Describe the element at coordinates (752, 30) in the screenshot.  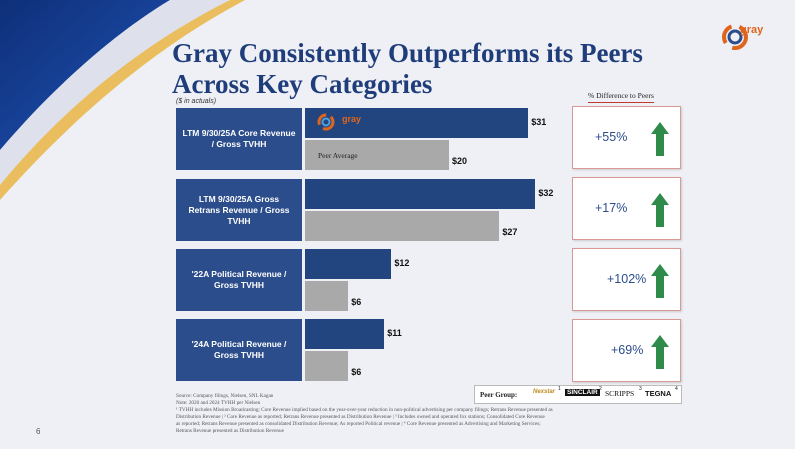
I see `logo-text: gray` at that location.